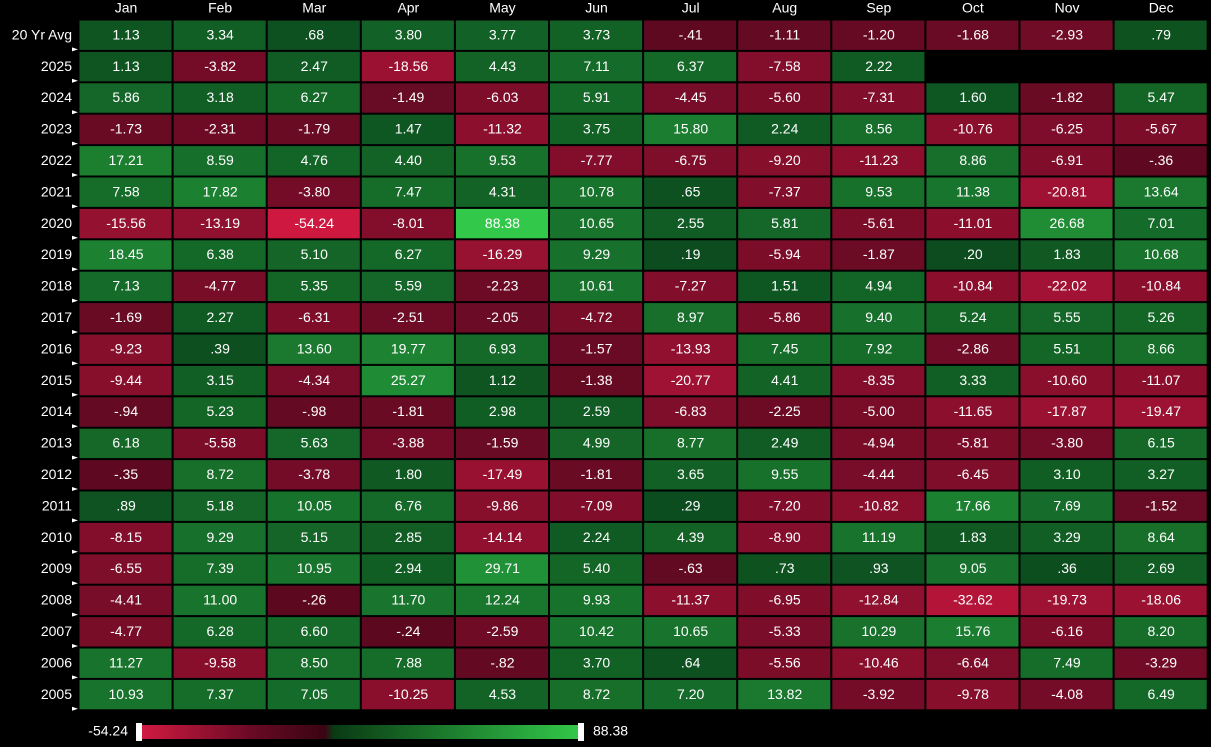 Image resolution: width=1211 pixels, height=747 pixels. I want to click on cell-value: 2.98, so click(502, 411).